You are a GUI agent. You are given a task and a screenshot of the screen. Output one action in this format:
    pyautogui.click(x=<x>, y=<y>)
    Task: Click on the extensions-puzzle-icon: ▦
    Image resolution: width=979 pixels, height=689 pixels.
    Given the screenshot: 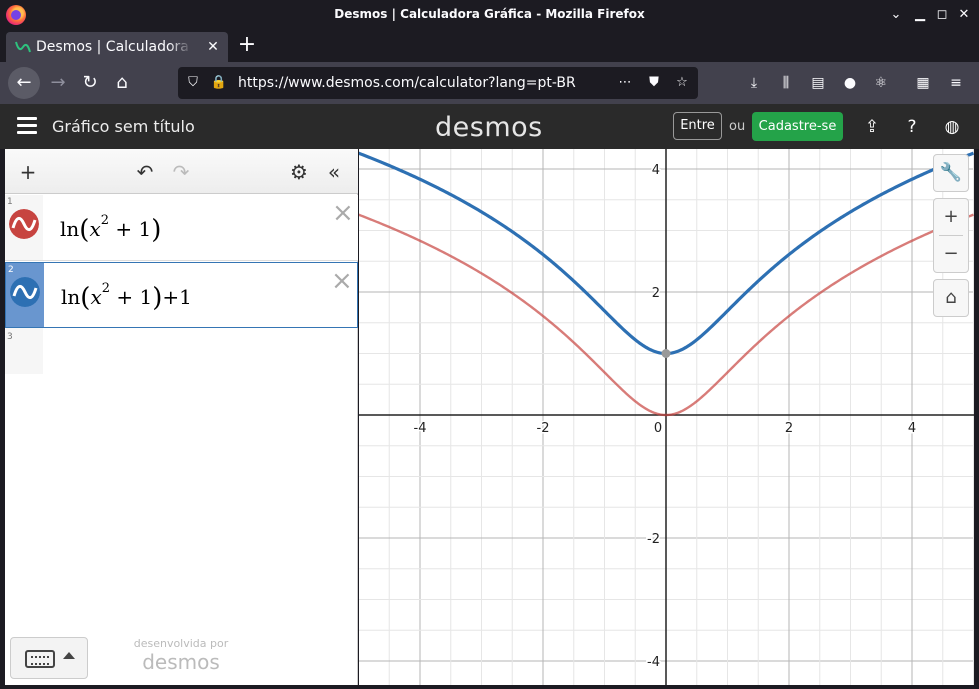 What is the action you would take?
    pyautogui.click(x=923, y=83)
    